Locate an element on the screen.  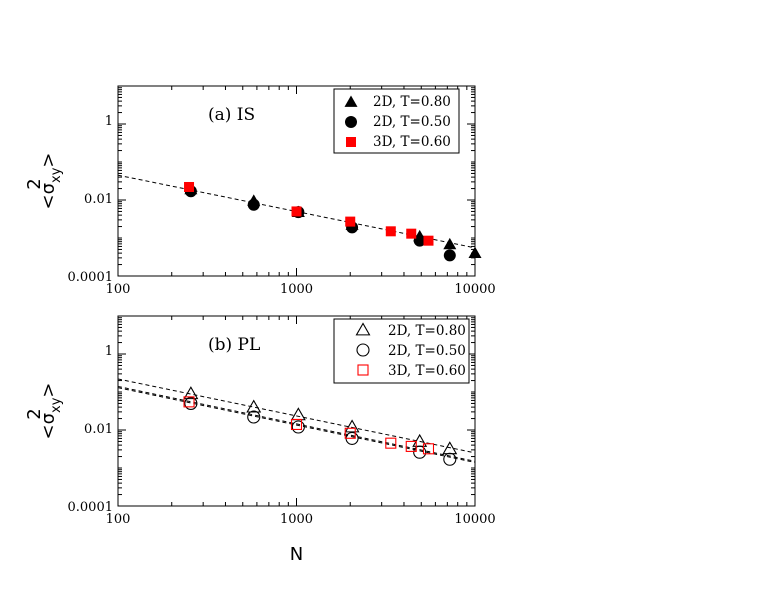
panel-b-legend-entry-label: 2D, T=0.80 is located at coordinates (427, 331).